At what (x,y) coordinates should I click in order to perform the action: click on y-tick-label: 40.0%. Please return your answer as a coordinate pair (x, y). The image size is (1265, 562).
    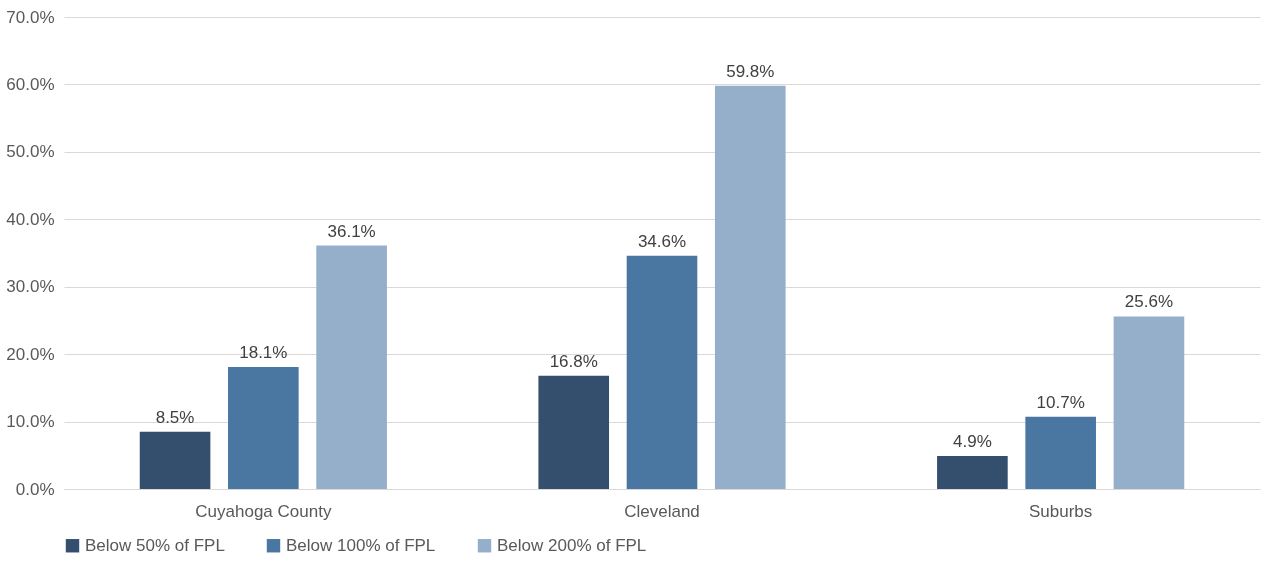
    Looking at the image, I should click on (30, 219).